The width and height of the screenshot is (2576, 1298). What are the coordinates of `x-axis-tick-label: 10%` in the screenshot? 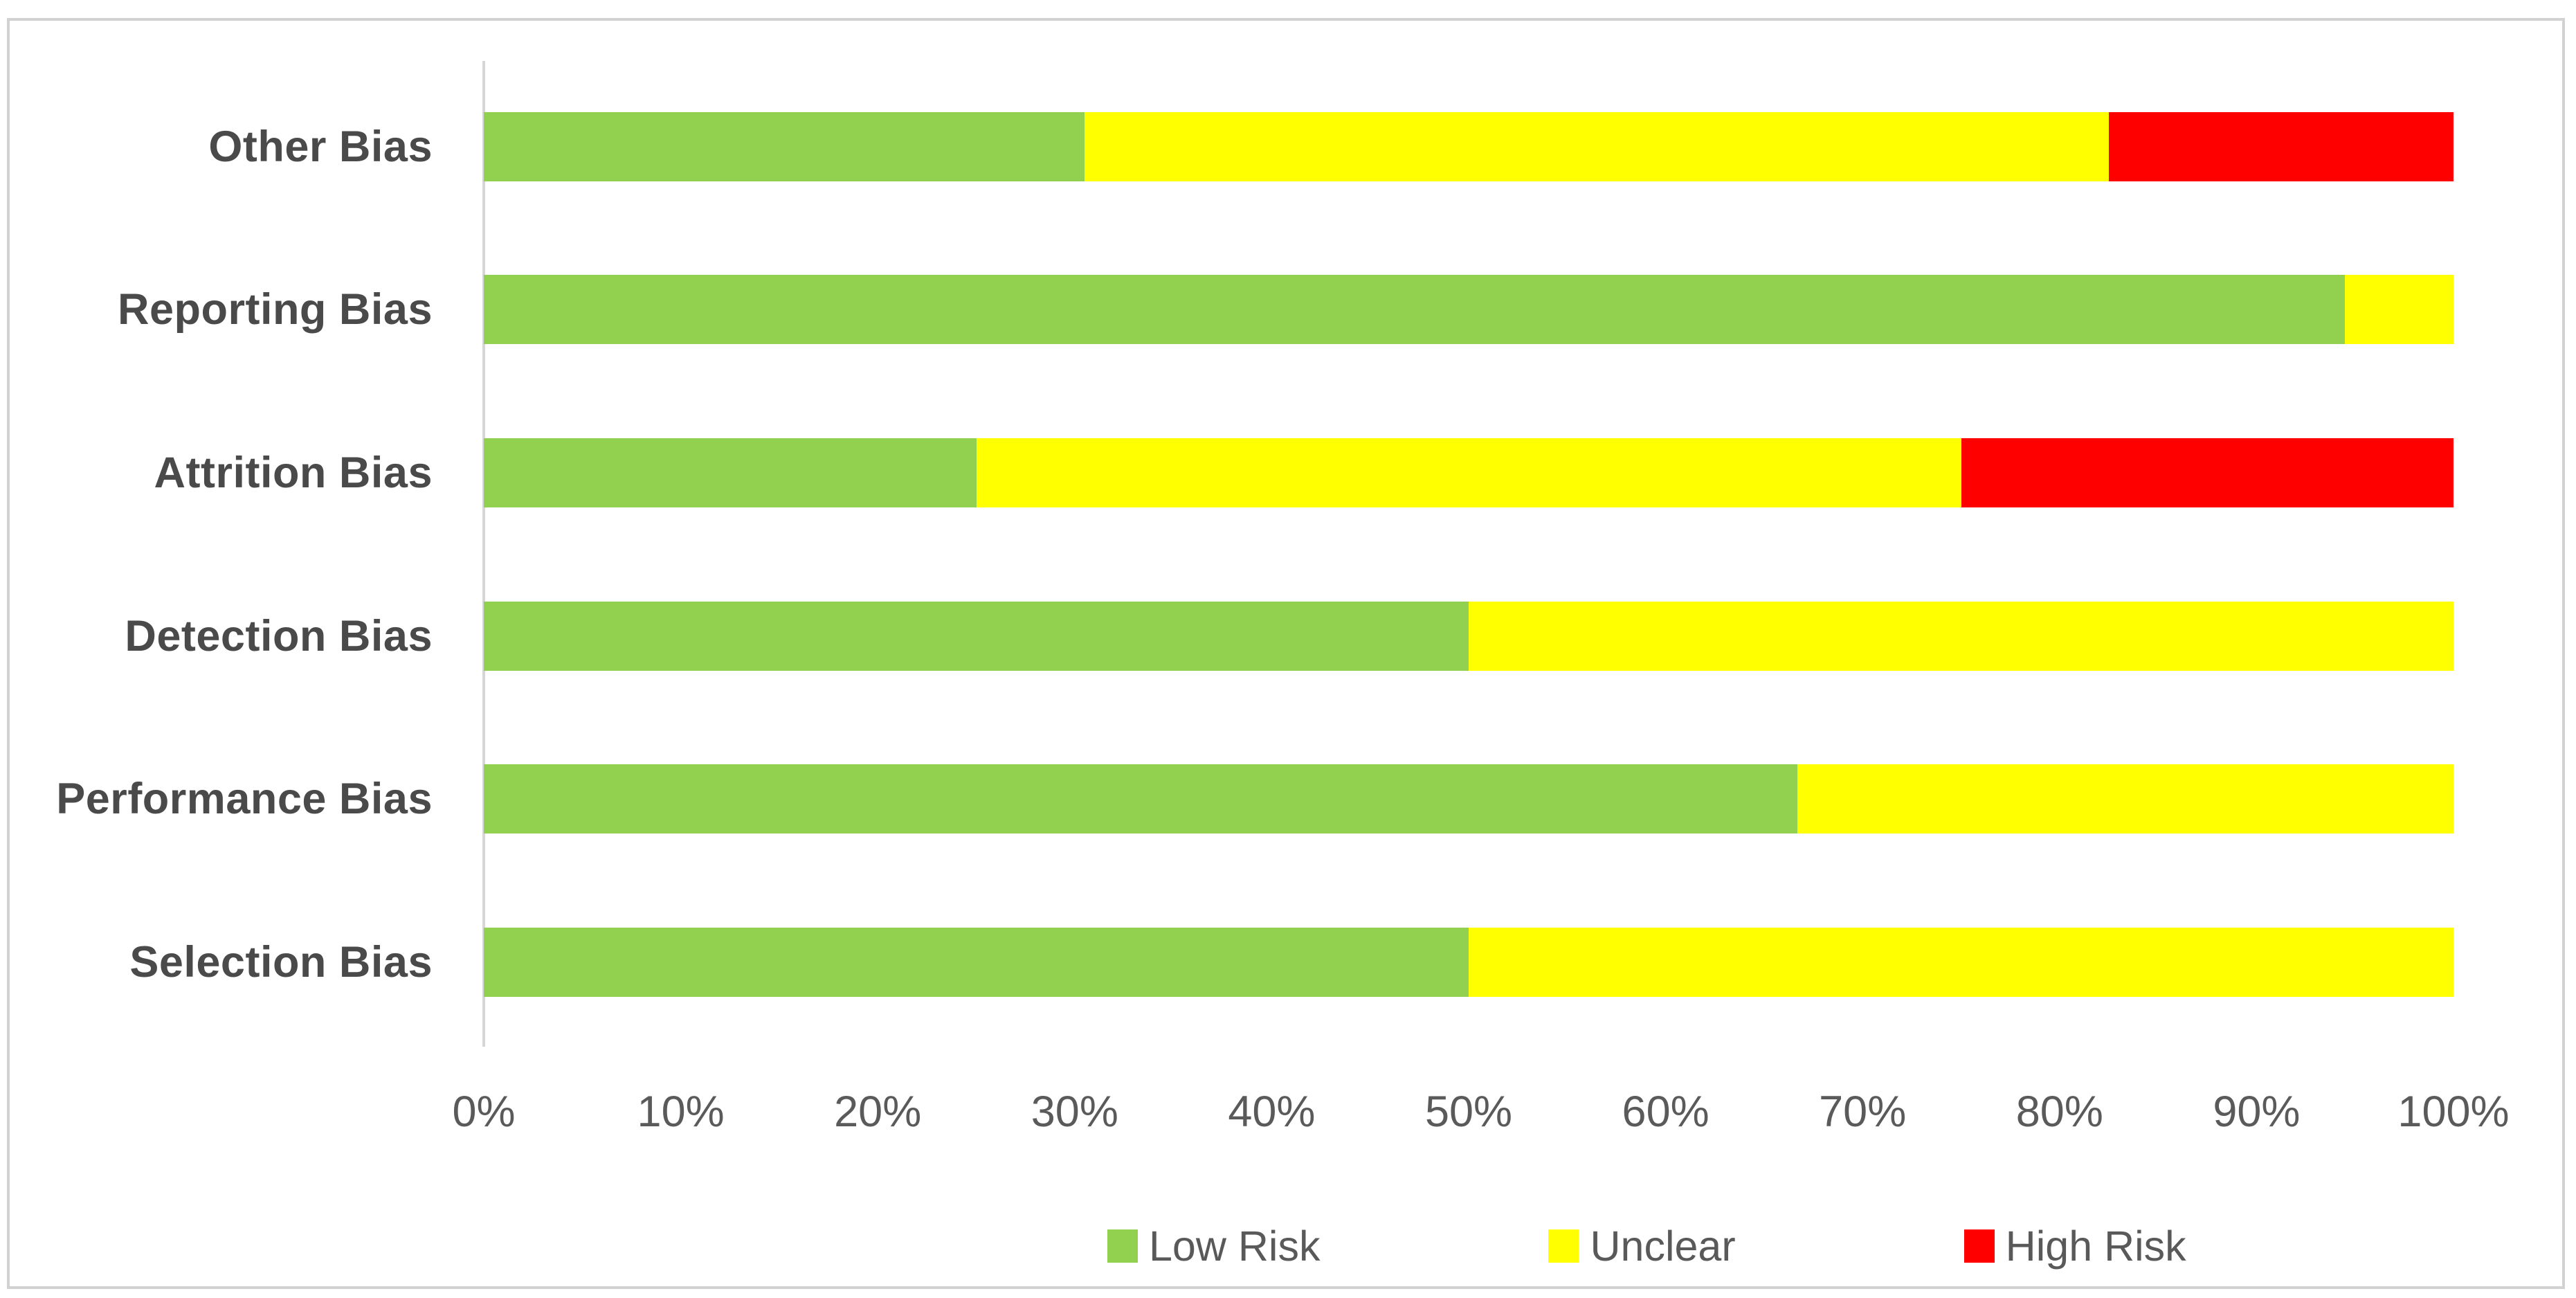 It's located at (681, 1112).